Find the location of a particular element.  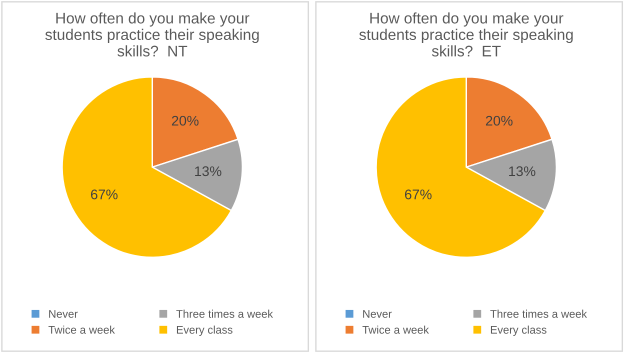

chart-title: How often do you make your students practice their speaking skills? NT is located at coordinates (152, 34).